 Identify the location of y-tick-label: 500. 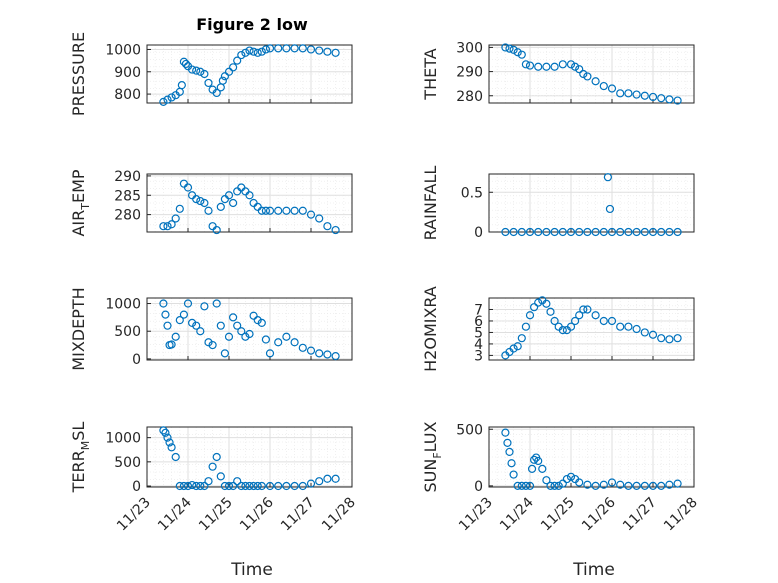
(127, 332).